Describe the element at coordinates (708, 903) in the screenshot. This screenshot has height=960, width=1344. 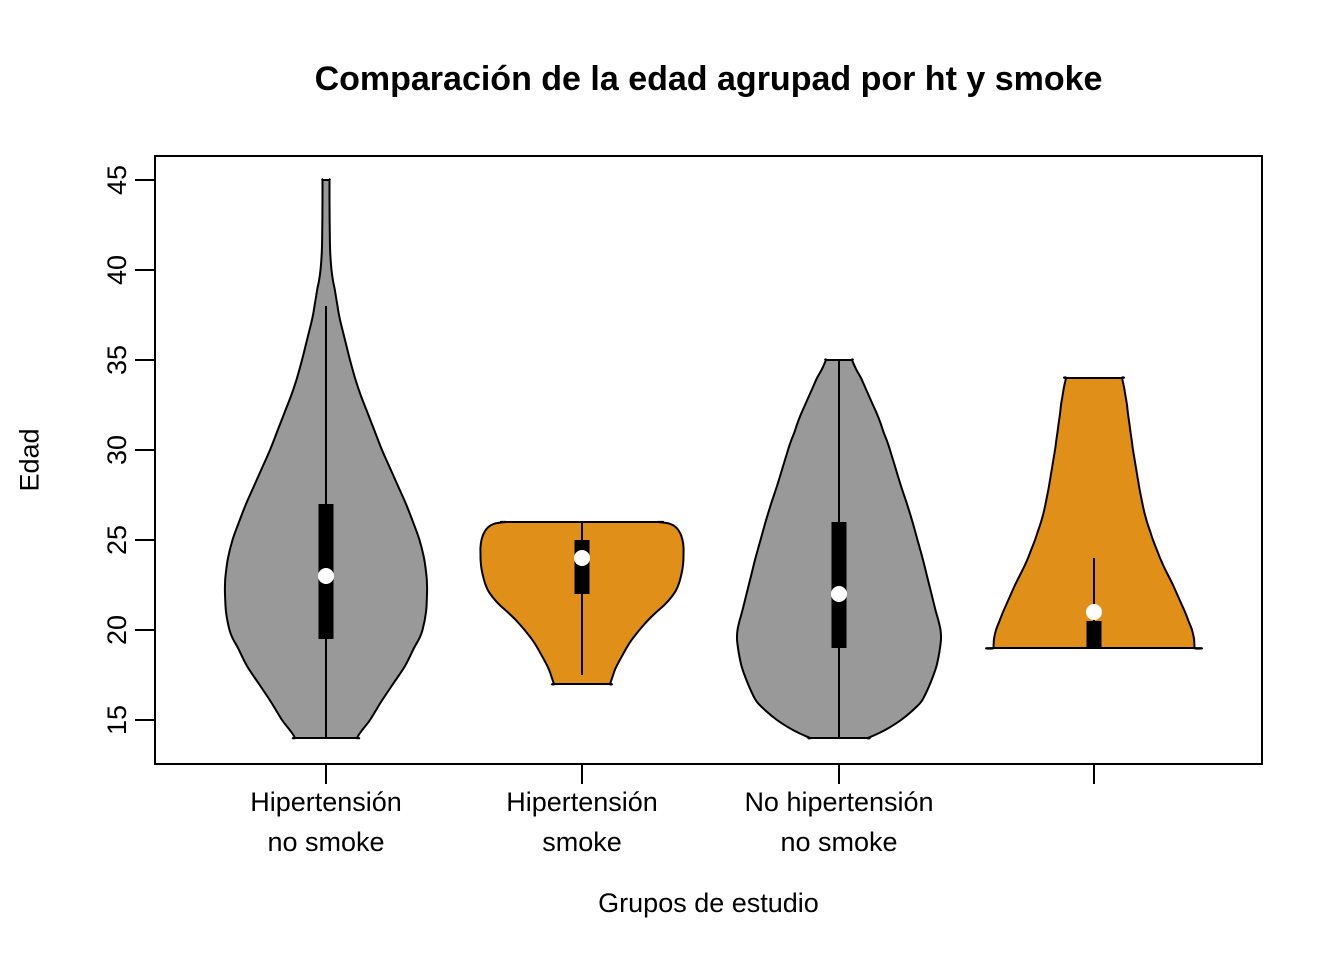
I see `x-axis-label: Grupos de estudio` at that location.